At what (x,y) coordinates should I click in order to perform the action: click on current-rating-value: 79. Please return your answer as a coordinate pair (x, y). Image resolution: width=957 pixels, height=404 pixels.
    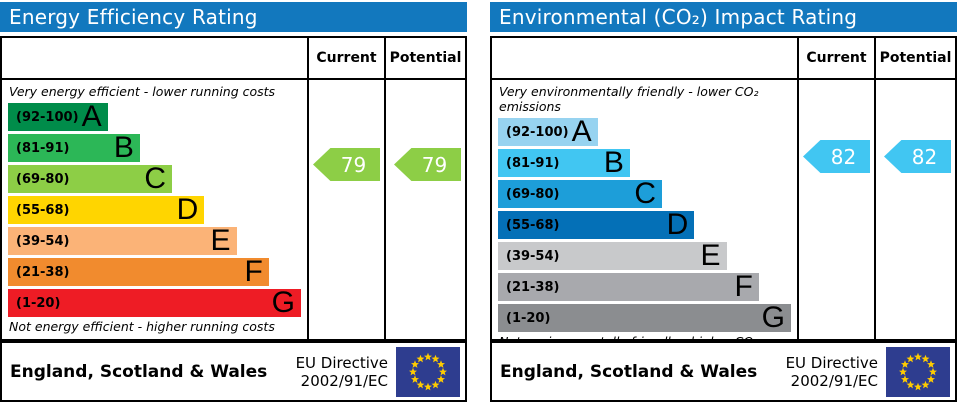
    Looking at the image, I should click on (353, 164).